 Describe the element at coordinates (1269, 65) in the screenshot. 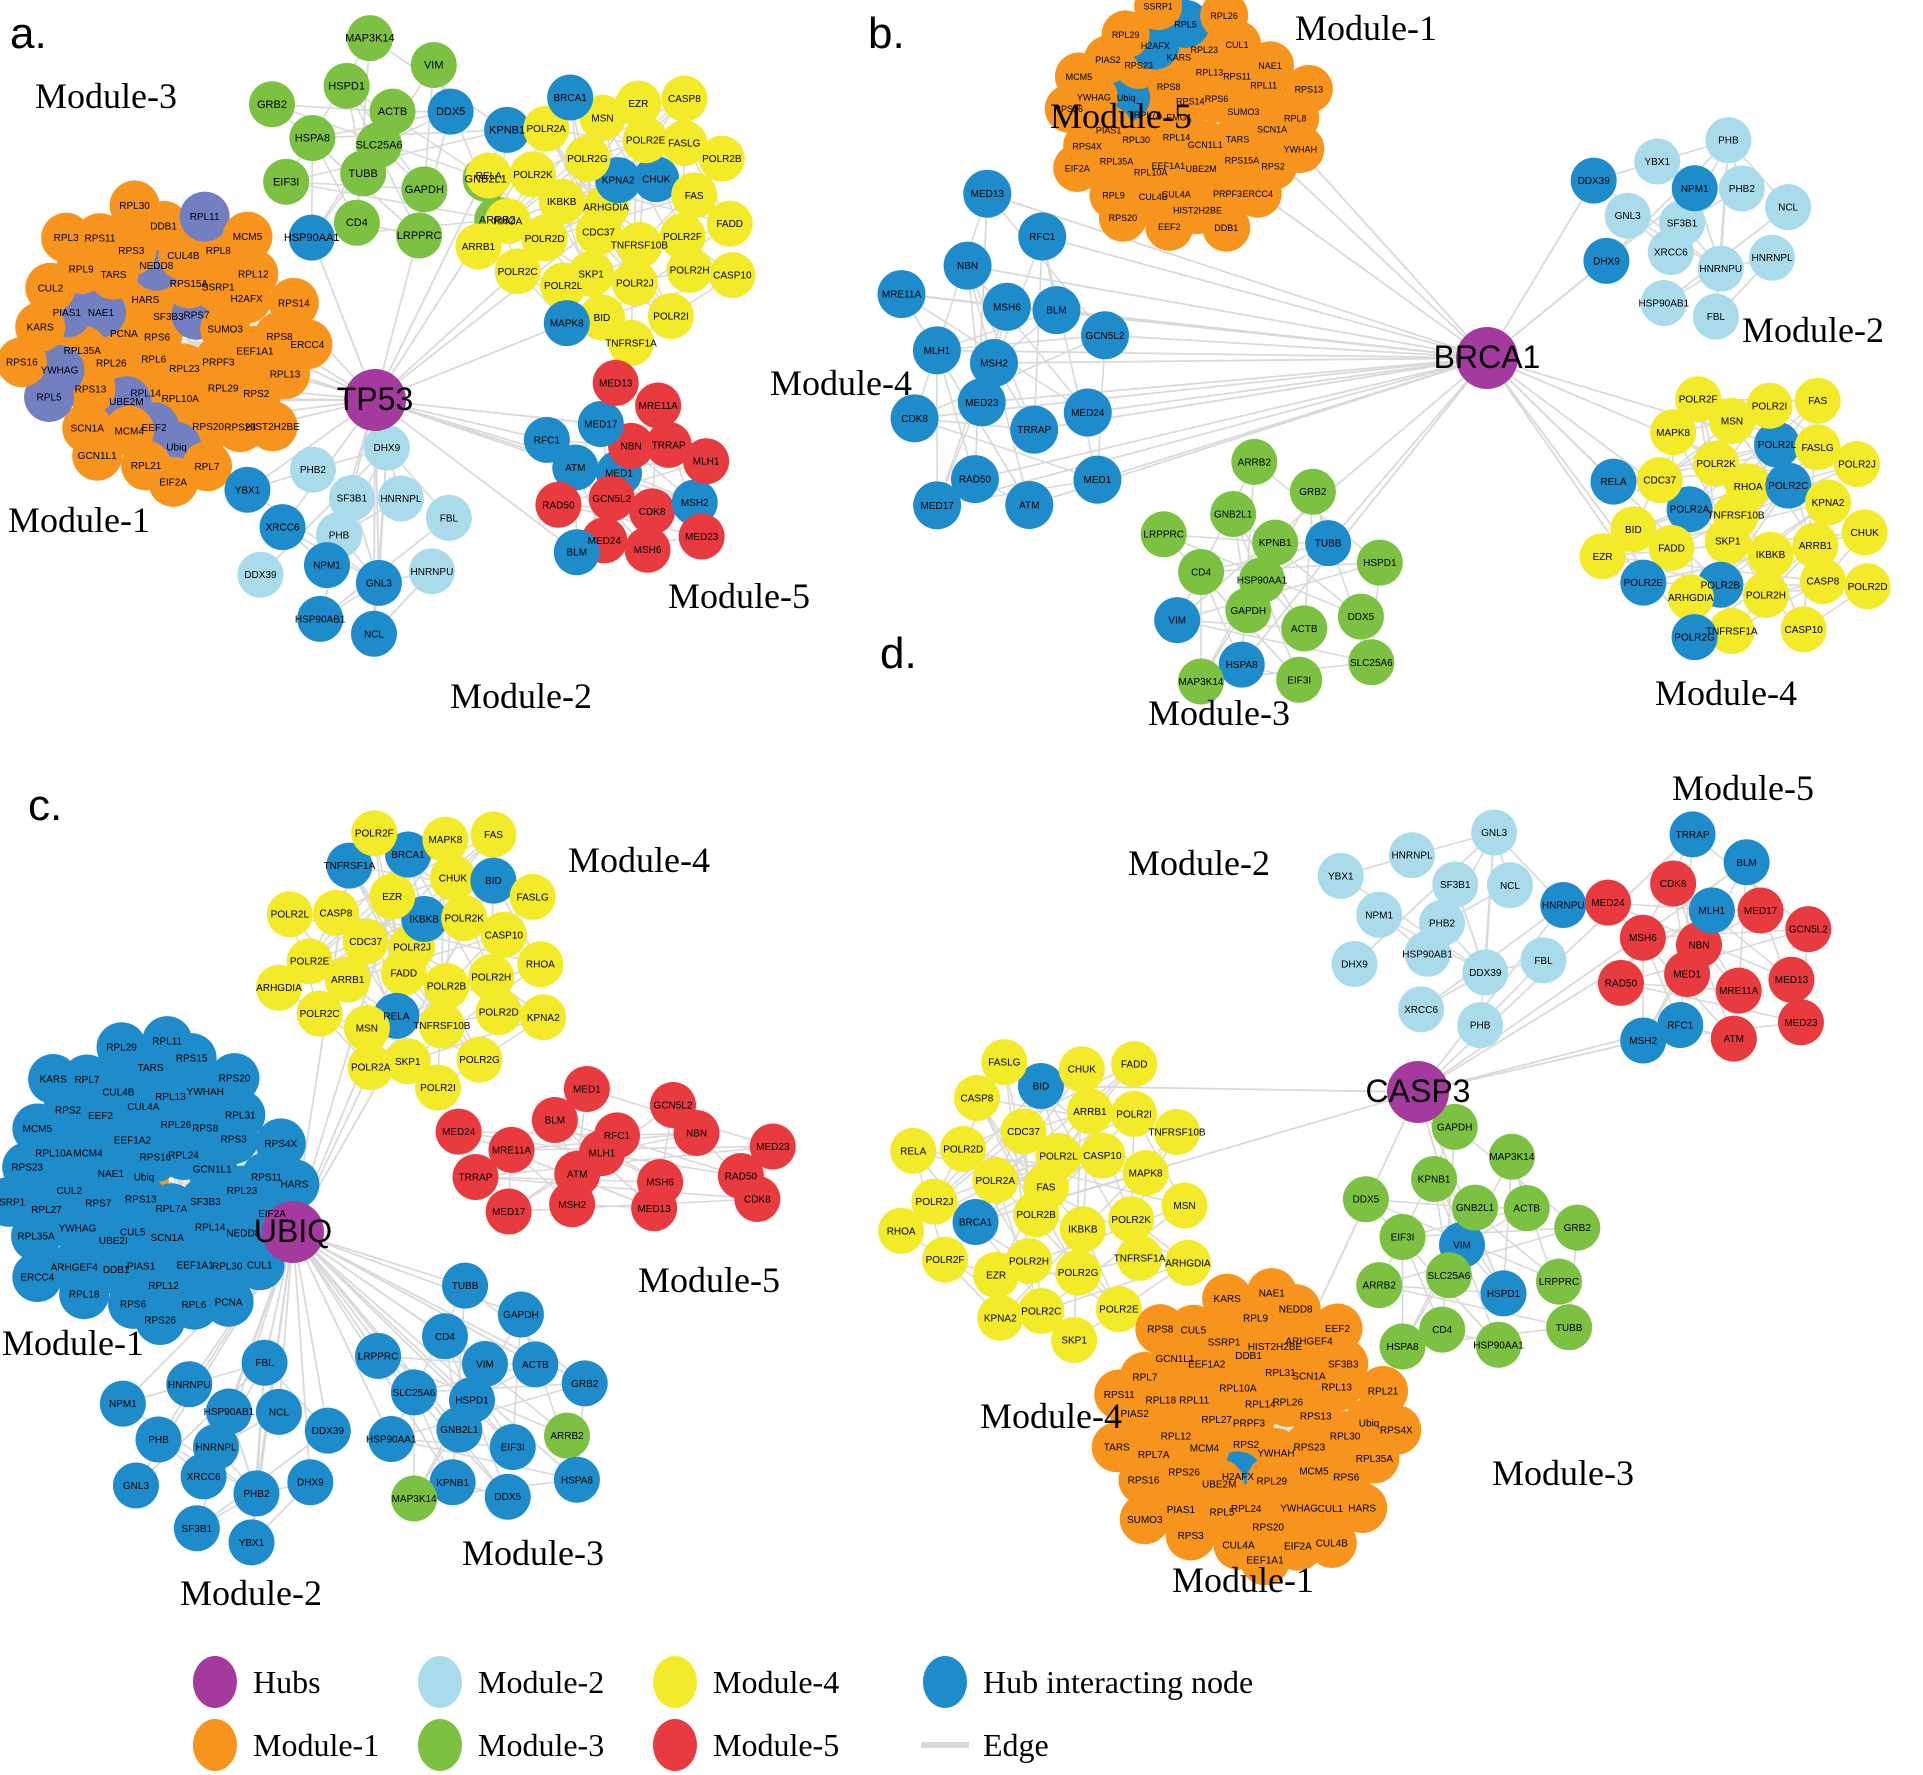

I see `node-NAE1` at that location.